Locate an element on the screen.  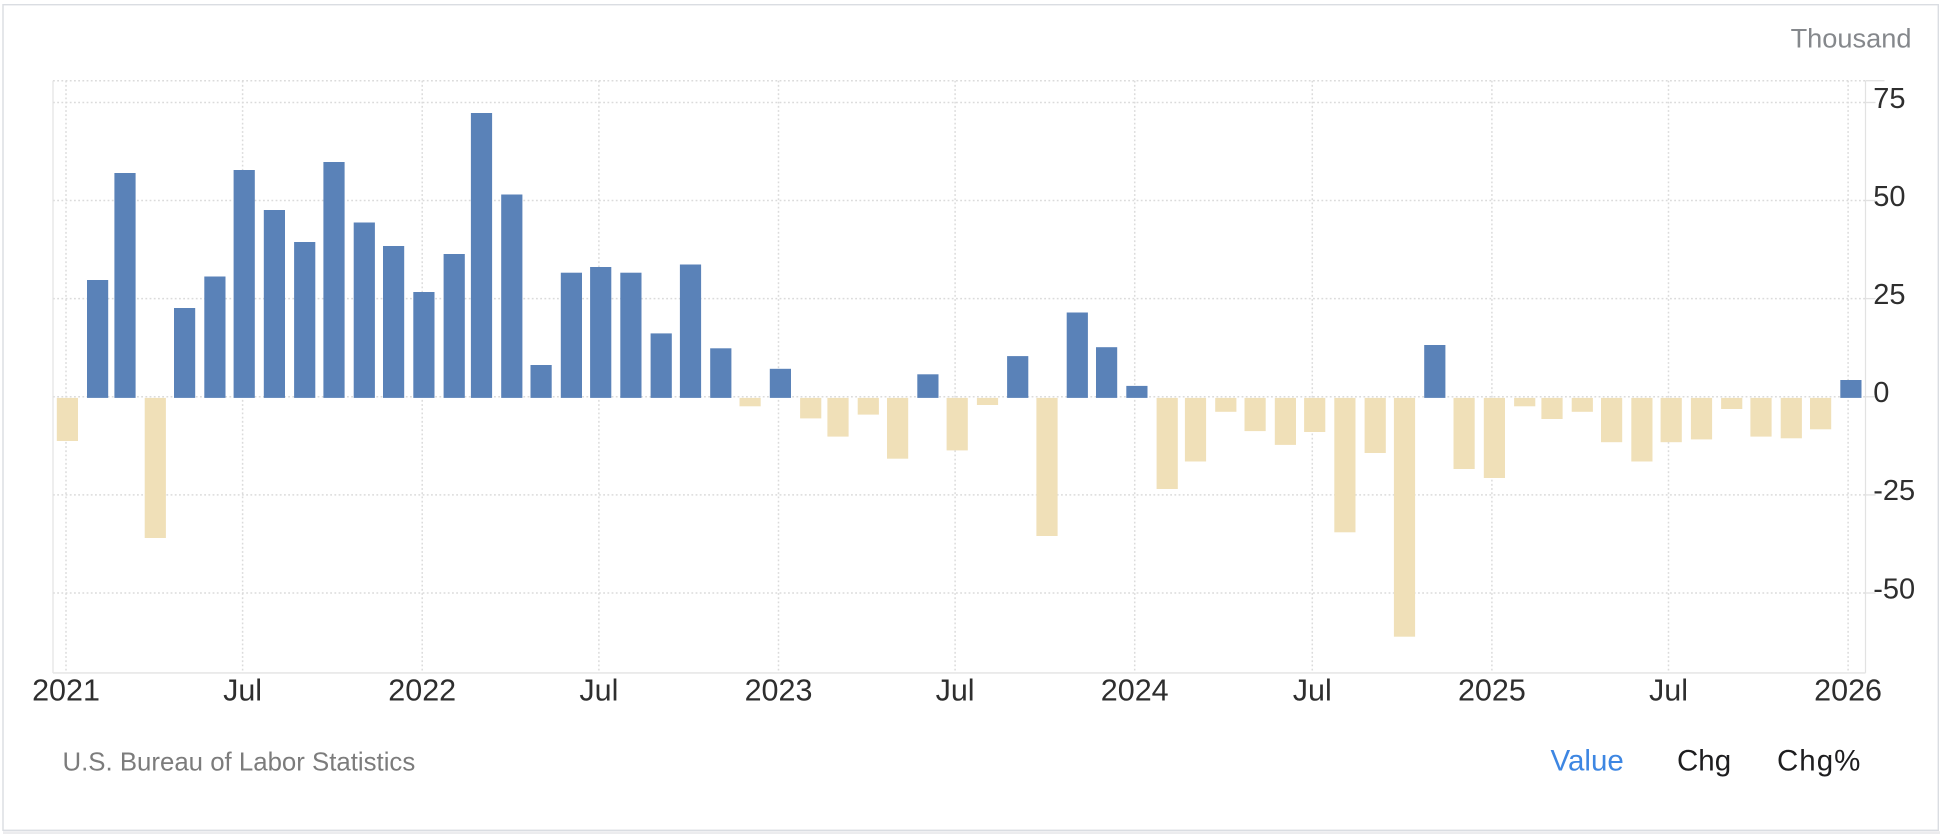
svg-text: 25 is located at coordinates (1889, 295).